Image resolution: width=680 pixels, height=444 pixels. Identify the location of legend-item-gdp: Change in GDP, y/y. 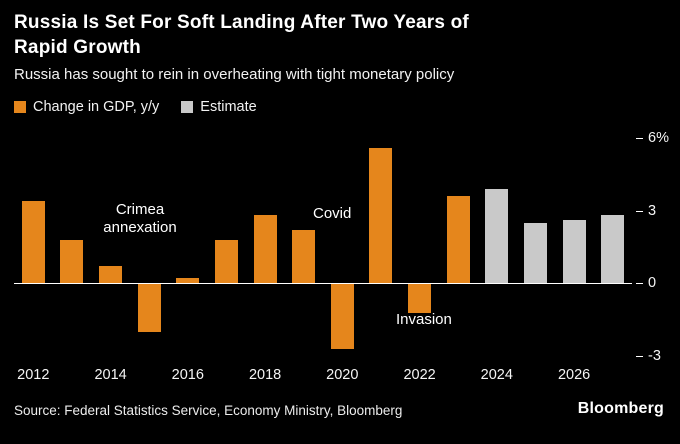
(86, 107).